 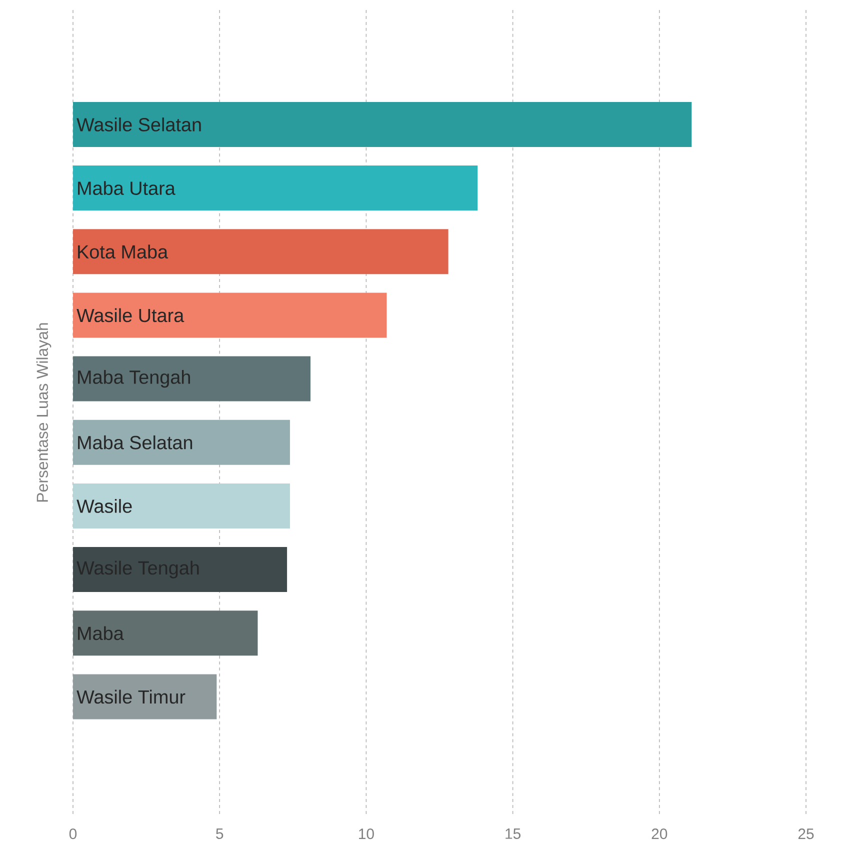 I want to click on y-tick-label: Wasile Timur, so click(x=131, y=697).